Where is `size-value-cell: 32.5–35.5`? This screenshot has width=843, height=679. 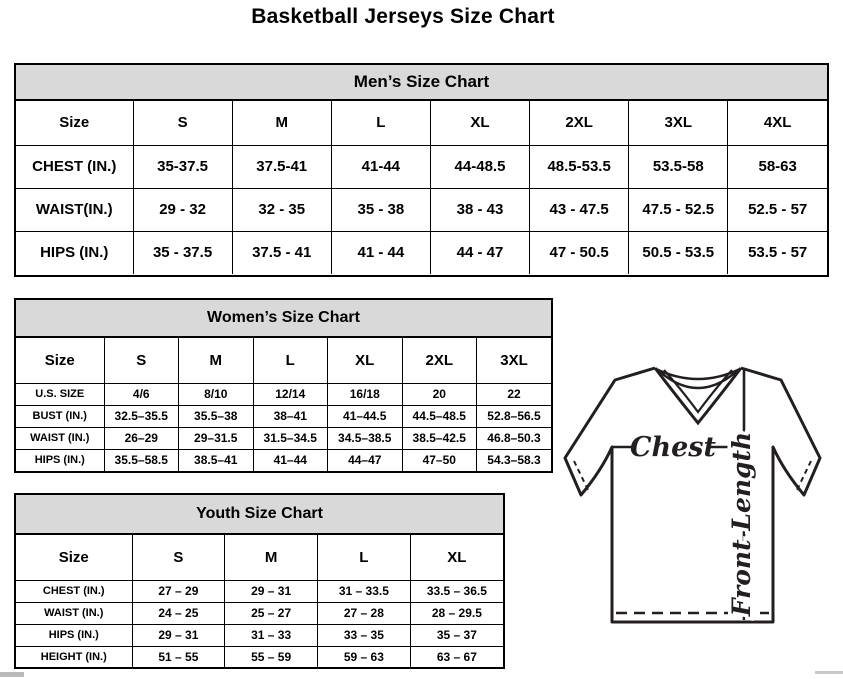 size-value-cell: 32.5–35.5 is located at coordinates (141, 416).